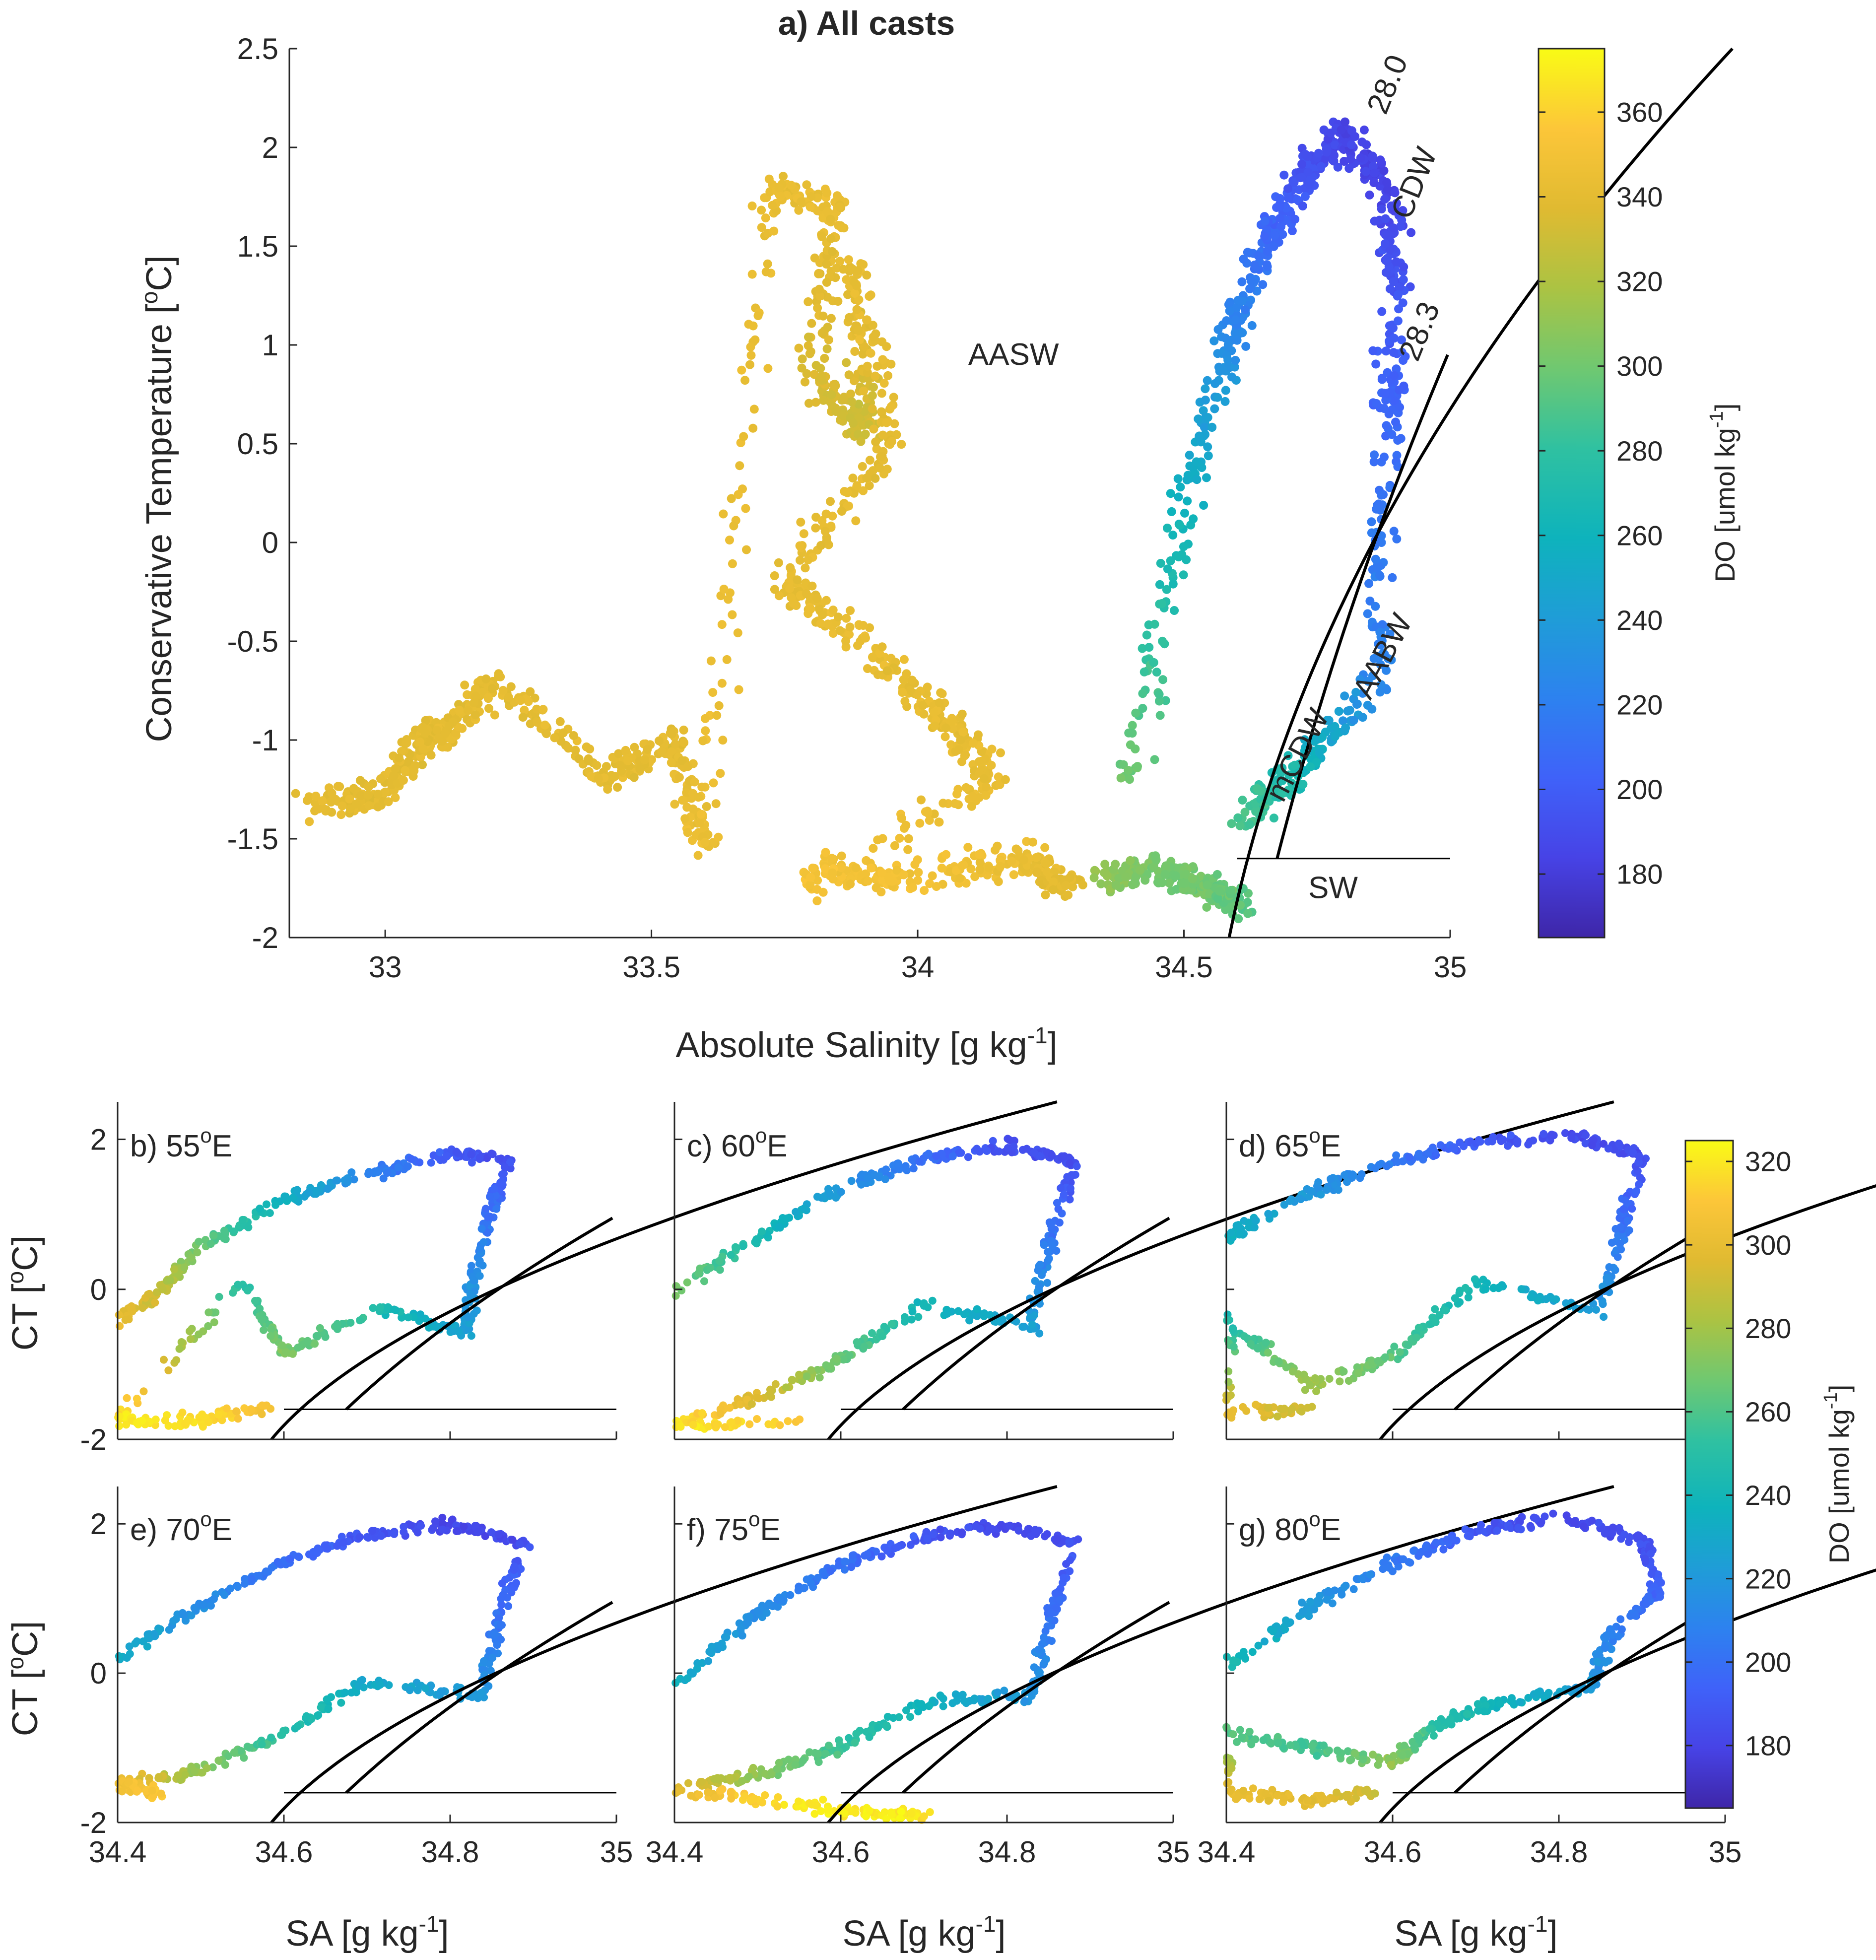  I want to click on panel-d-scatter, so click(1436, 1275).